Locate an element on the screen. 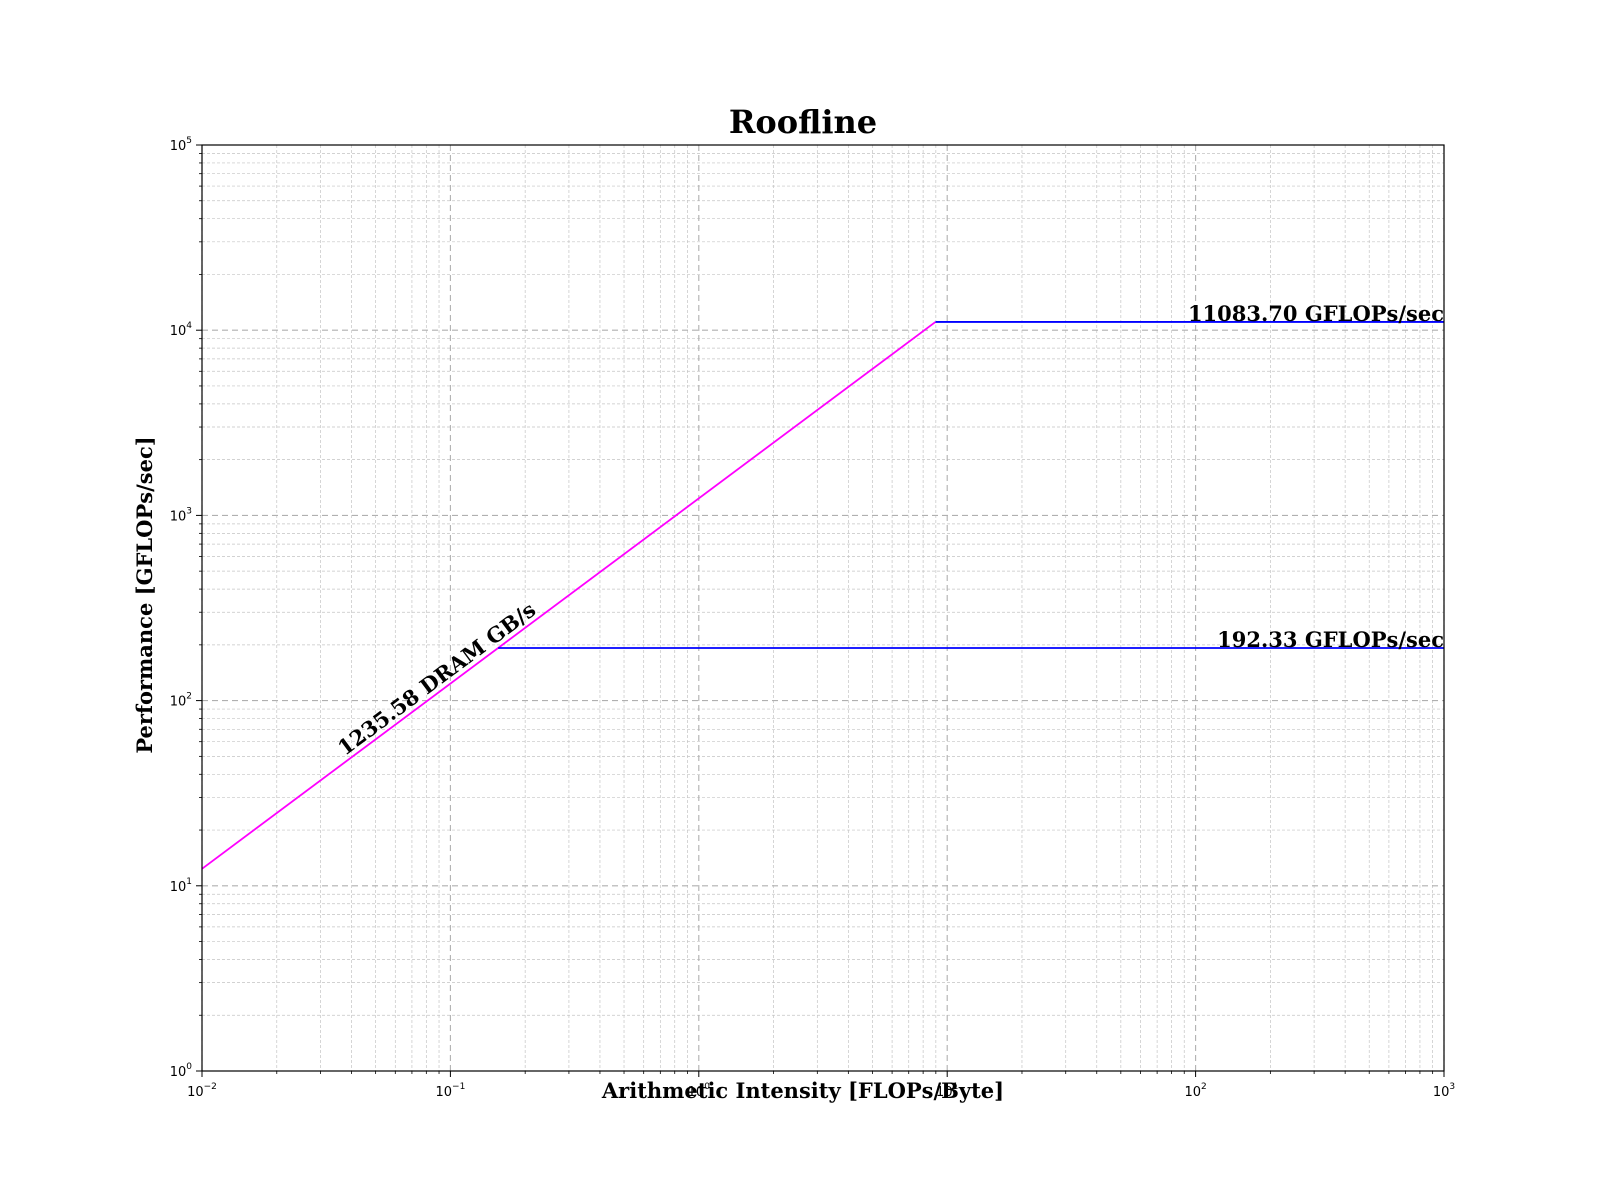 The image size is (1600, 1200). x-axis-label: Arithmetic Intensity [FLOPs/Byte] is located at coordinates (802, 1090).